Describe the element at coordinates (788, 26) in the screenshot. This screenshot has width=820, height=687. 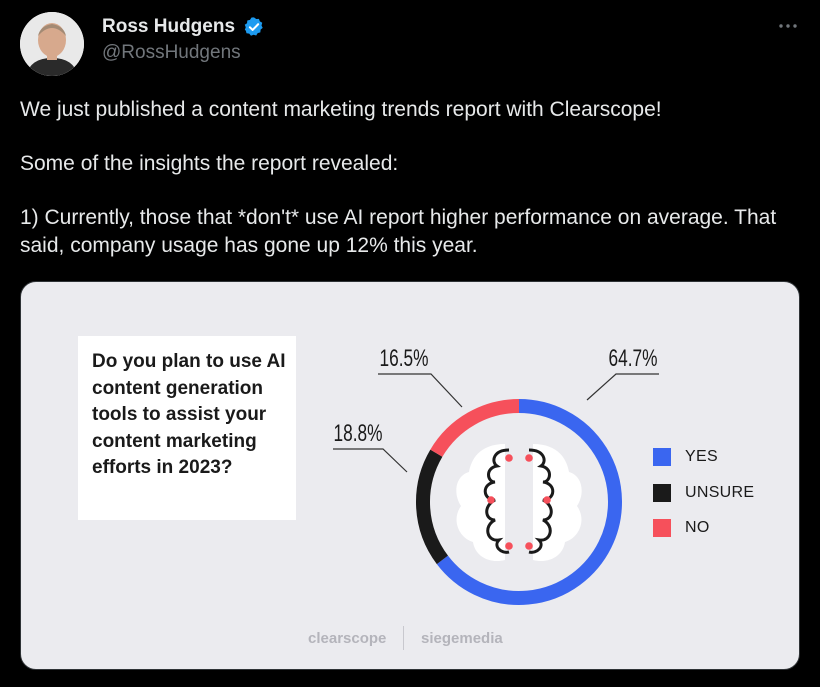
I see `more-horizontal-icon` at that location.